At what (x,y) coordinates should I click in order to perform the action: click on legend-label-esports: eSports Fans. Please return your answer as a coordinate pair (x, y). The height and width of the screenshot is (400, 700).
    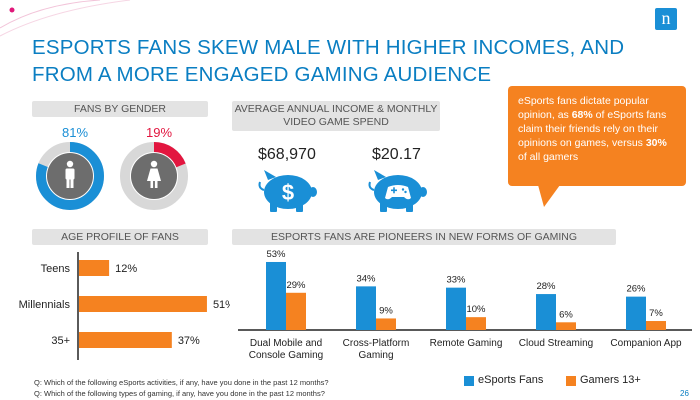
    Looking at the image, I should click on (511, 380).